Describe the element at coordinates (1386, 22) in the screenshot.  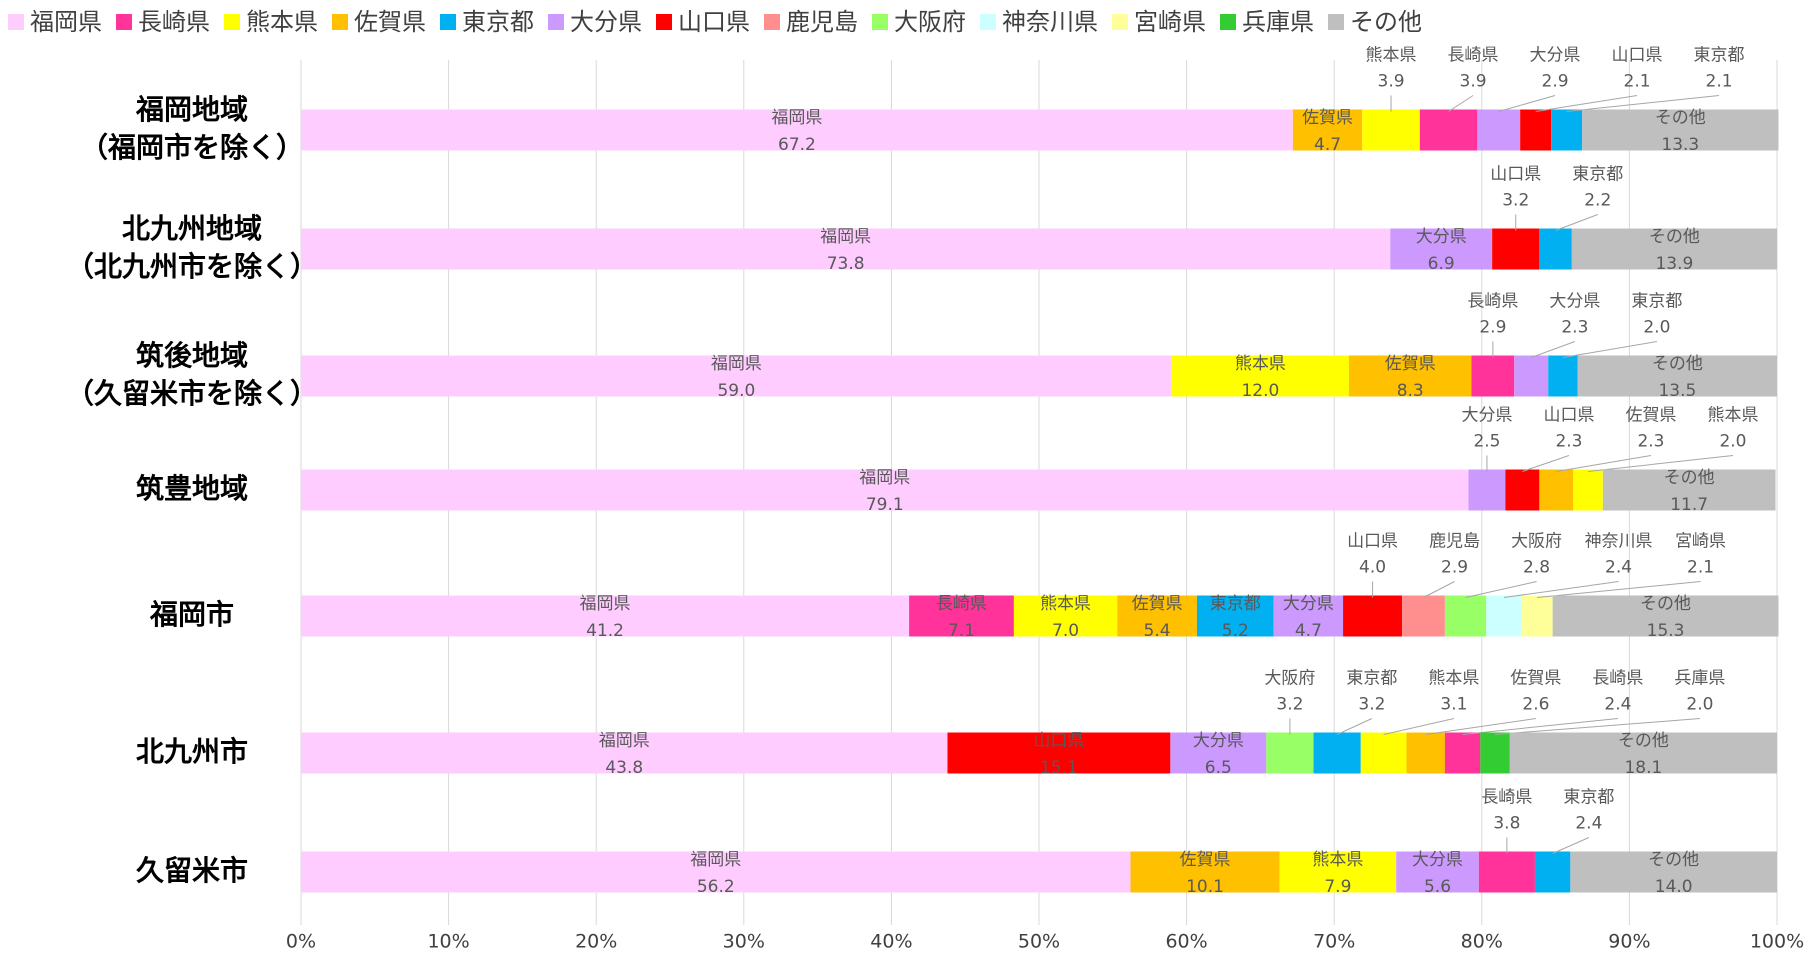
I see `legend-label: その他` at that location.